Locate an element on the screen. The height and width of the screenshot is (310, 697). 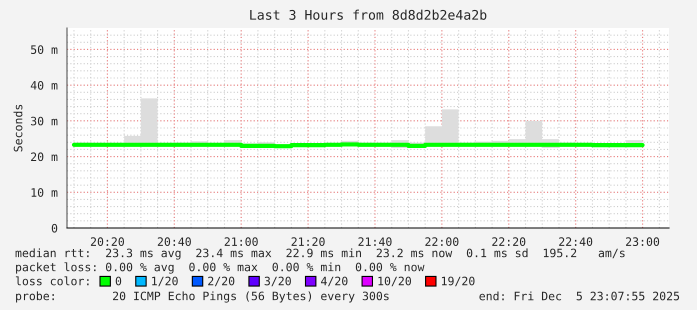
x-tick-label: 21:40 is located at coordinates (375, 241).